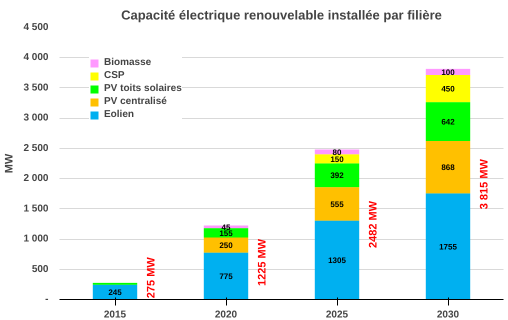 The height and width of the screenshot is (320, 508). I want to click on data-label: 868, so click(448, 167).